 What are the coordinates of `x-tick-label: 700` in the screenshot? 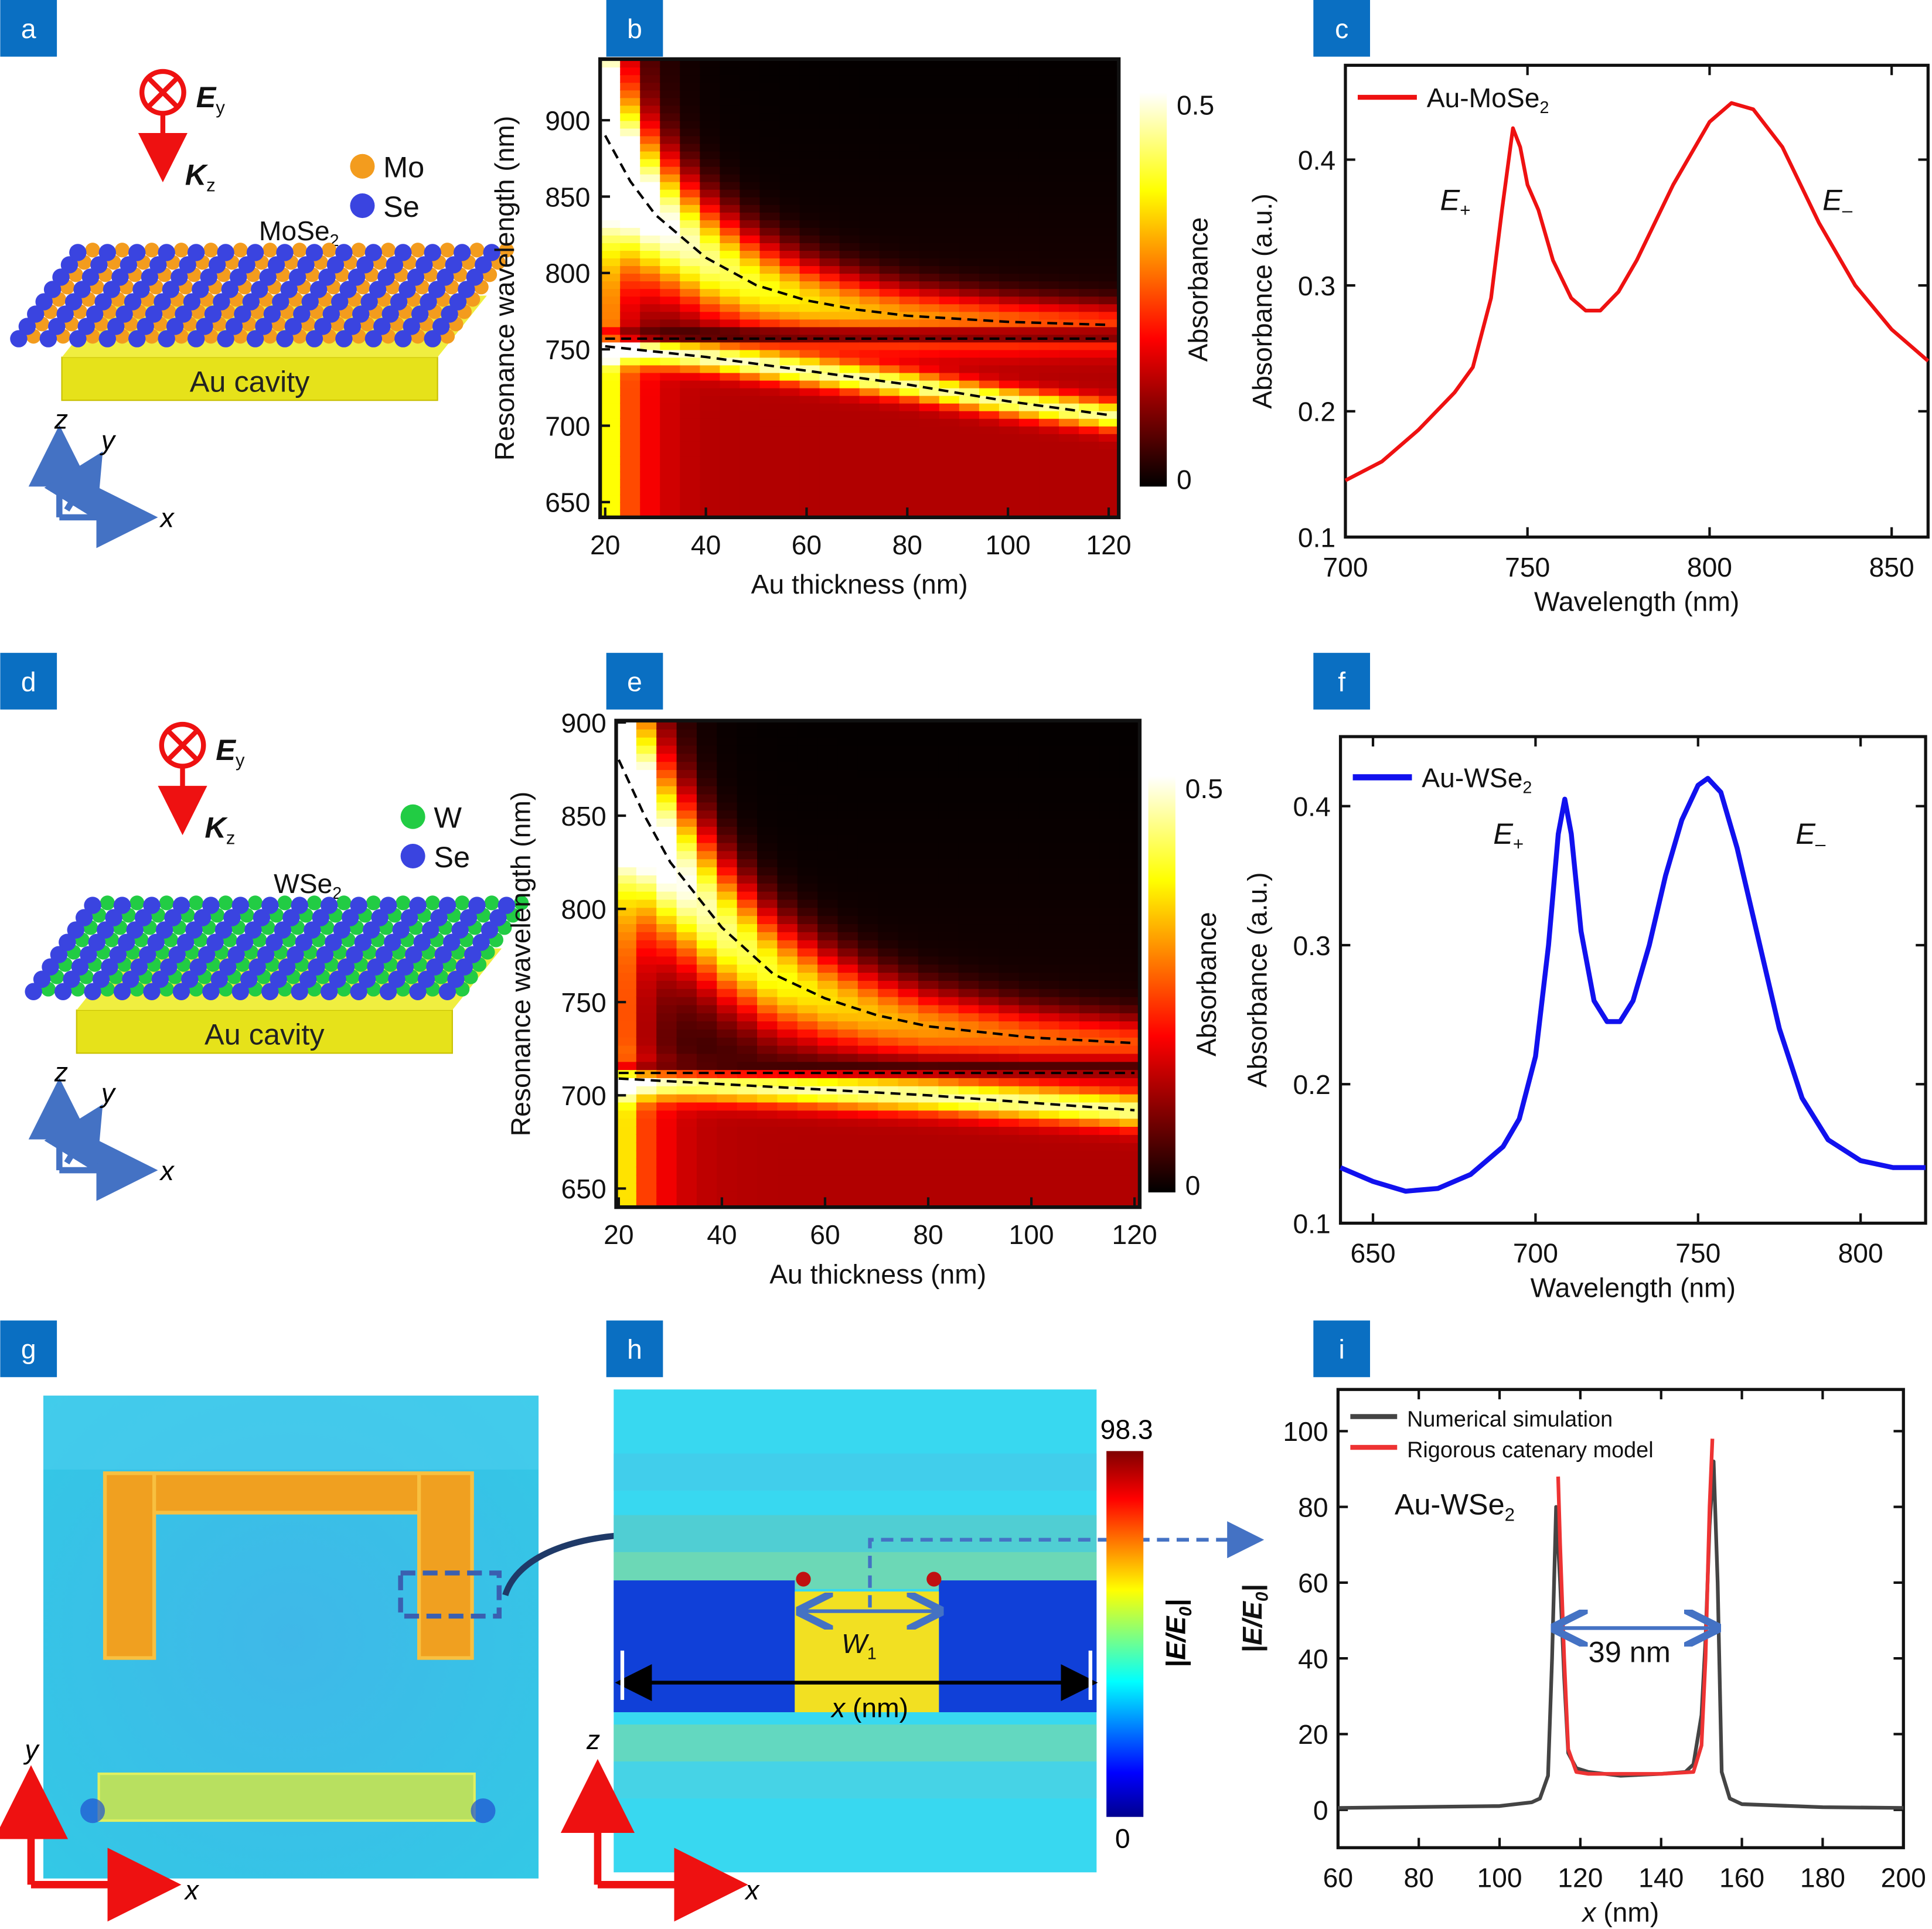 It's located at (1345, 567).